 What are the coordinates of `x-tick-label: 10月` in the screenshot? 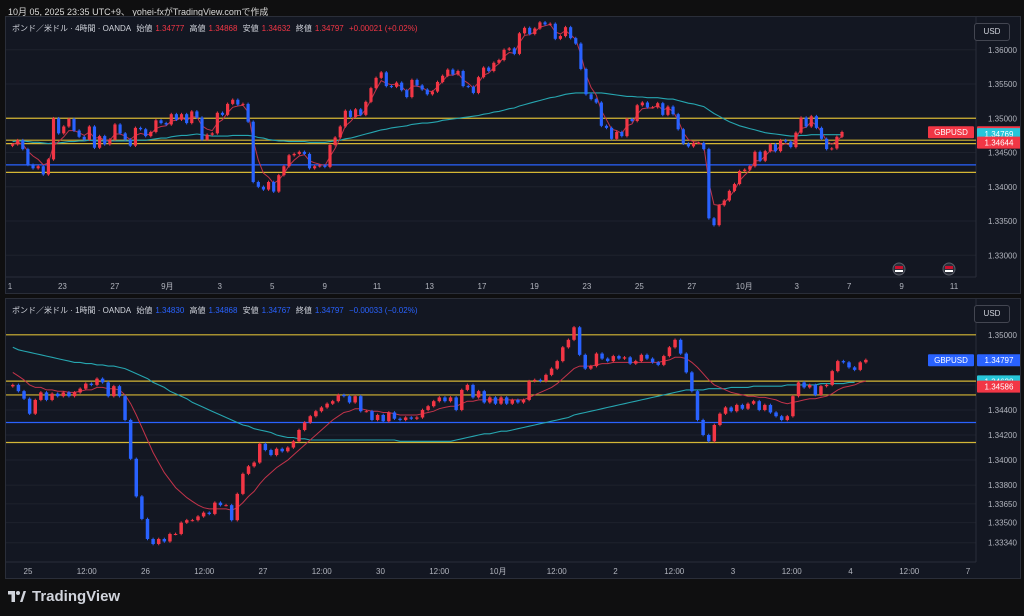 It's located at (744, 286).